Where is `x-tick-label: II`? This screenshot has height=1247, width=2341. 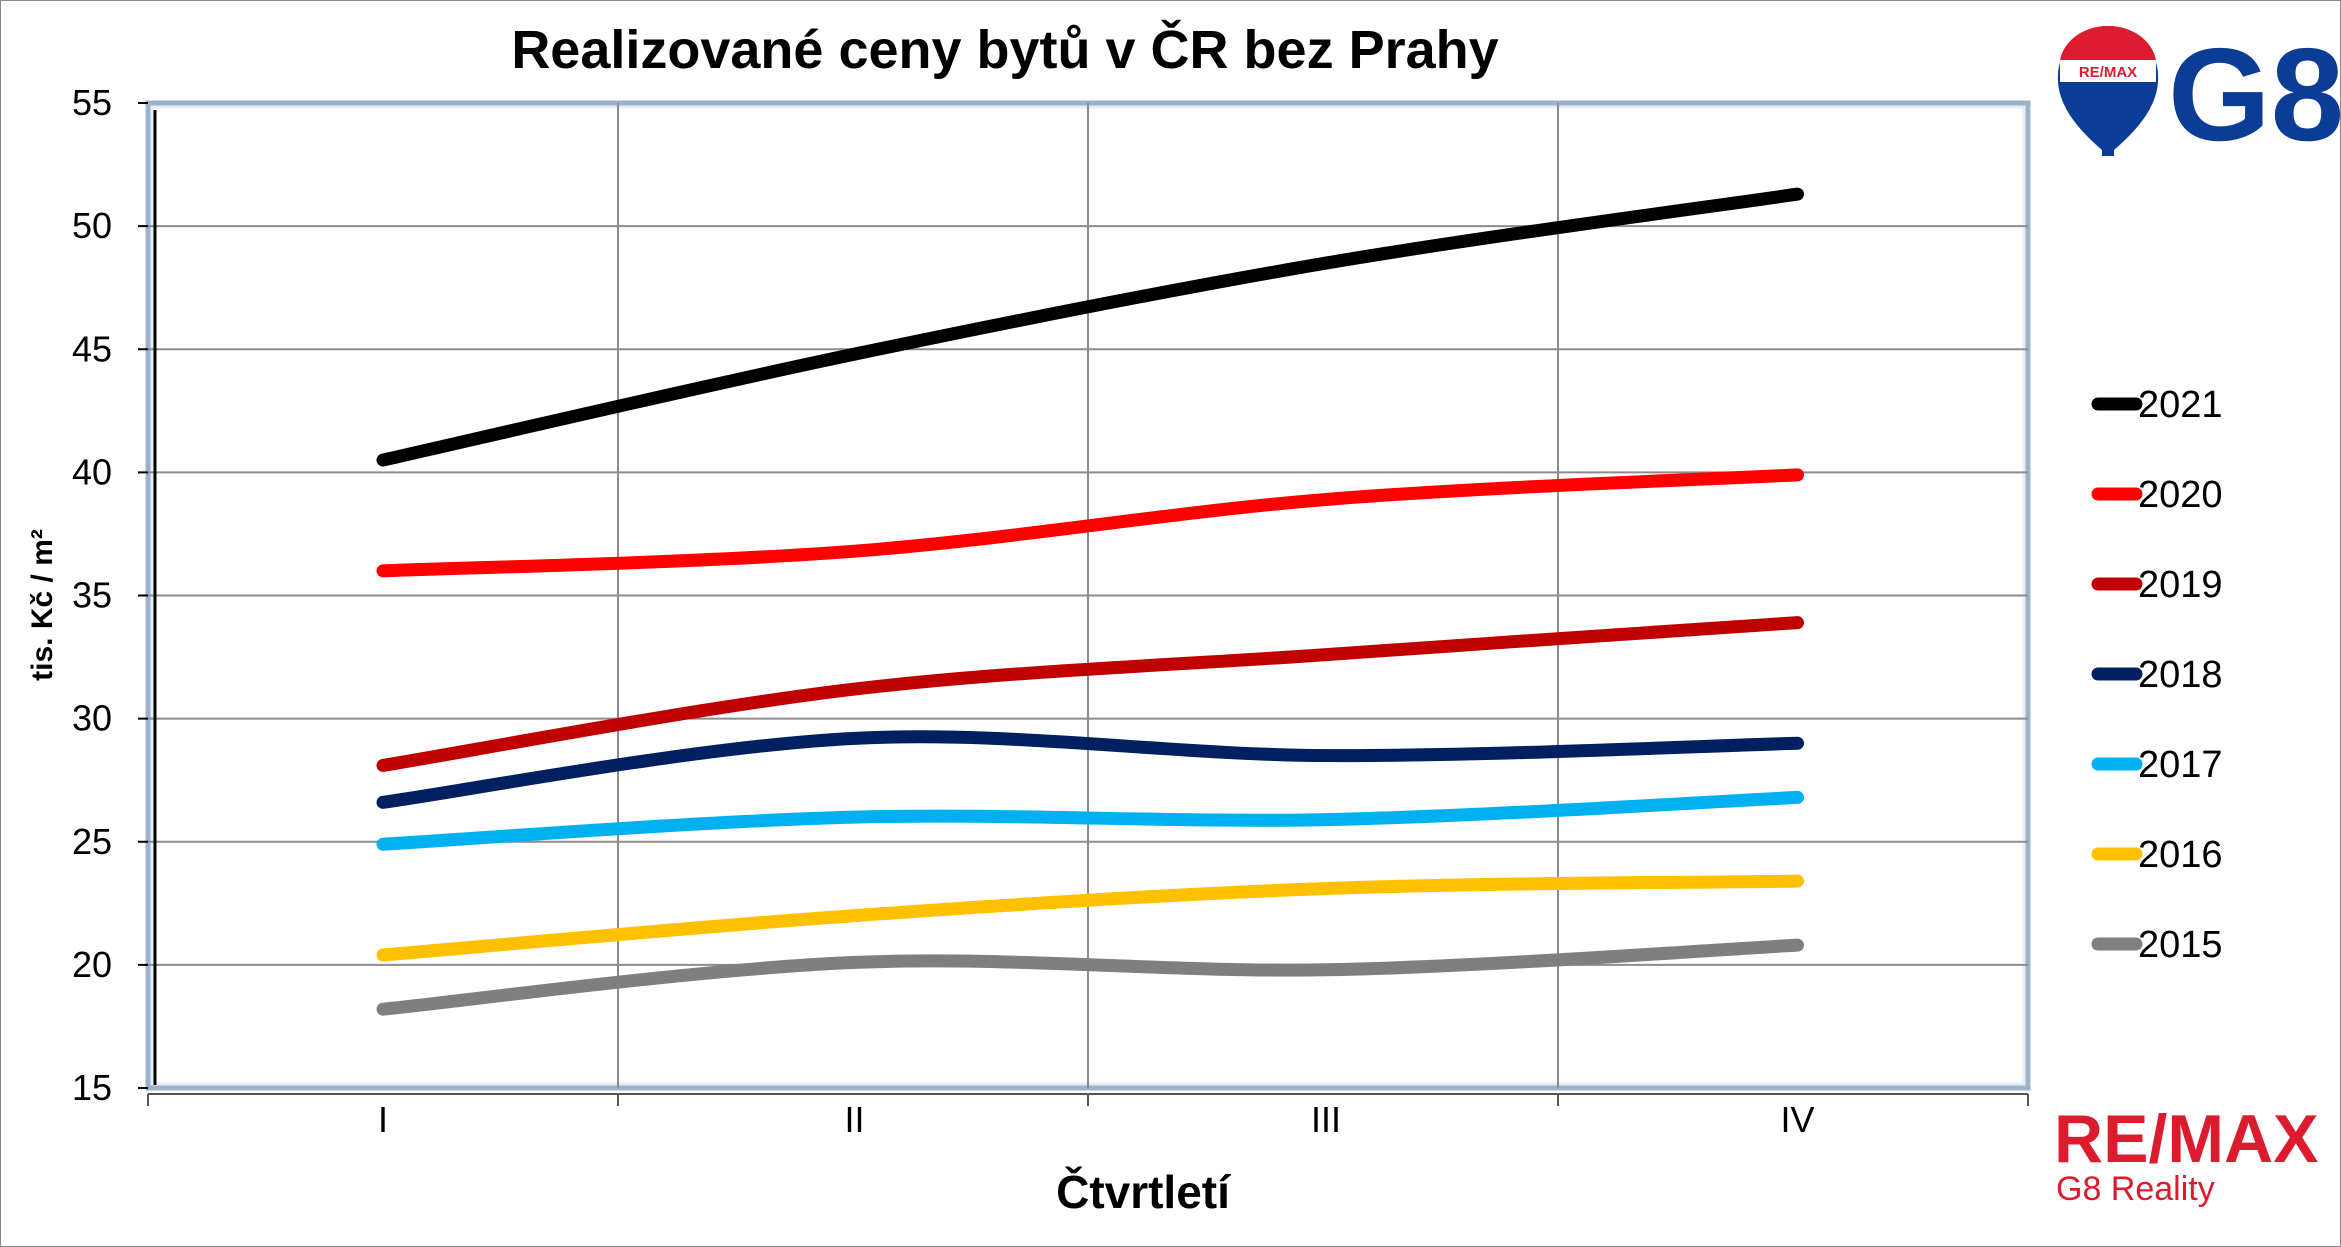 x-tick-label: II is located at coordinates (854, 1119).